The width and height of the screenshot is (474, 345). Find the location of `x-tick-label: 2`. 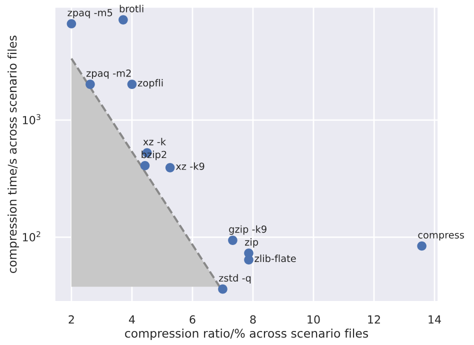

x-tick-label: 2 is located at coordinates (71, 319).